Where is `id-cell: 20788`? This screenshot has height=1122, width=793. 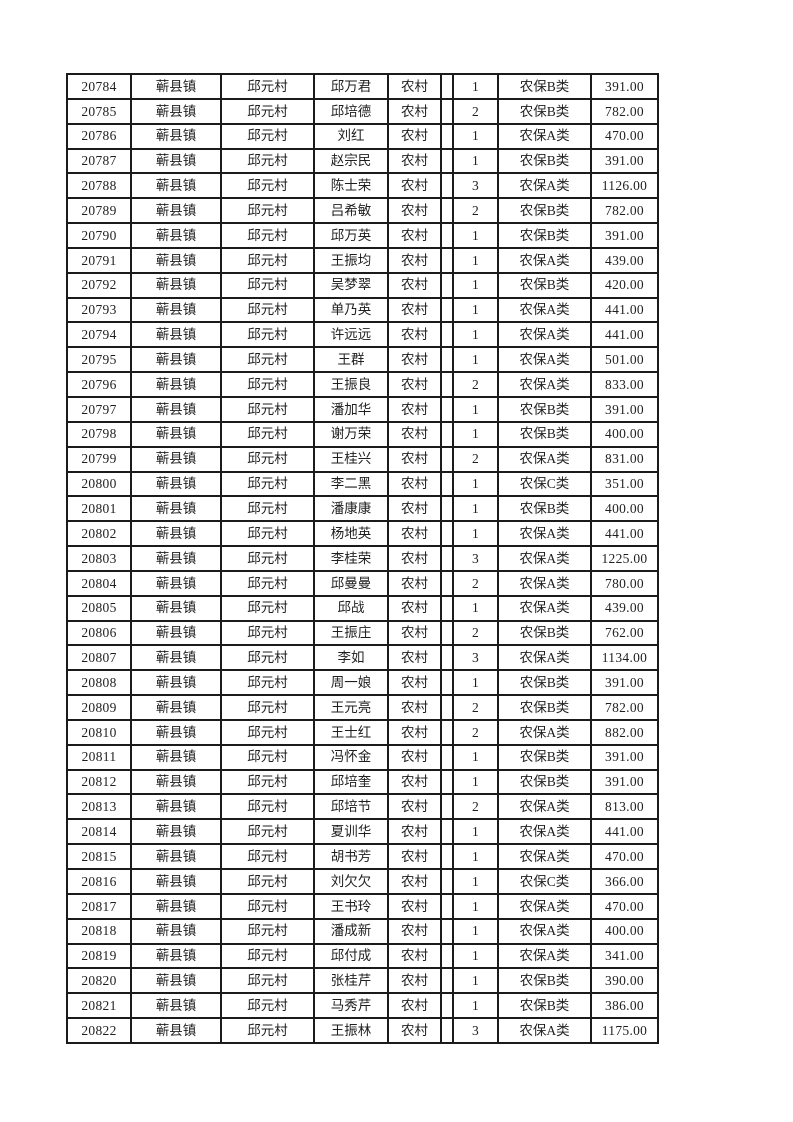
id-cell: 20788 is located at coordinates (99, 186).